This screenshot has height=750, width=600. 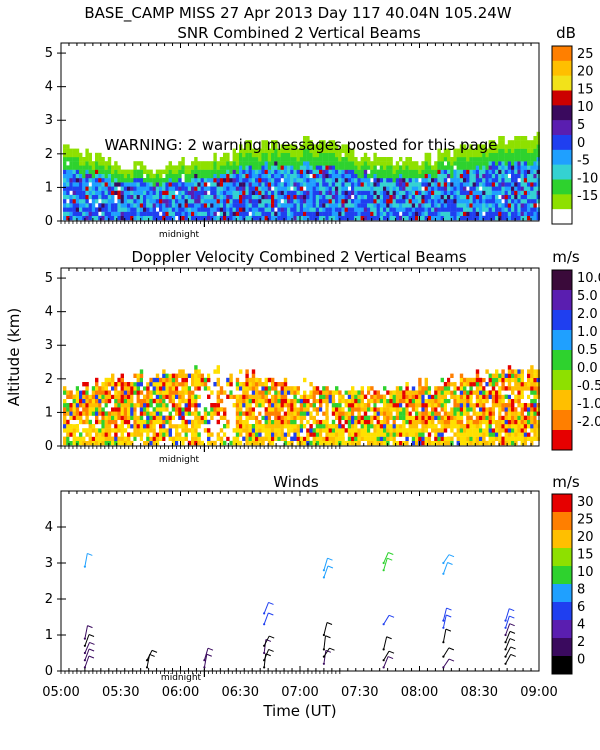 What do you see at coordinates (562, 54) in the screenshot?
I see `colorbar-swatch` at bounding box center [562, 54].